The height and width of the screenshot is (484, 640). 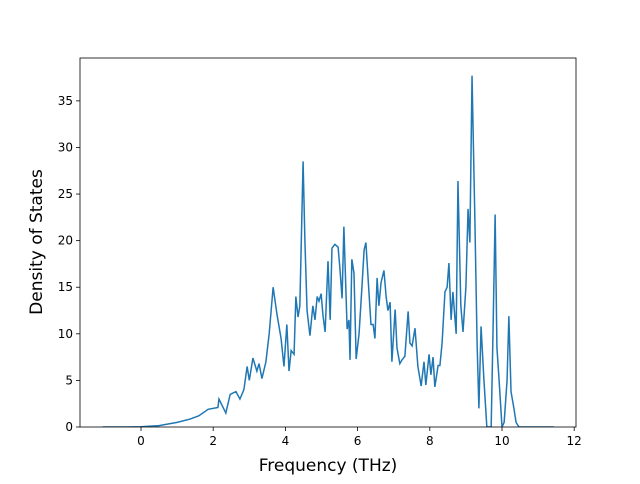 I want to click on x-tick-label: 4, so click(x=286, y=441).